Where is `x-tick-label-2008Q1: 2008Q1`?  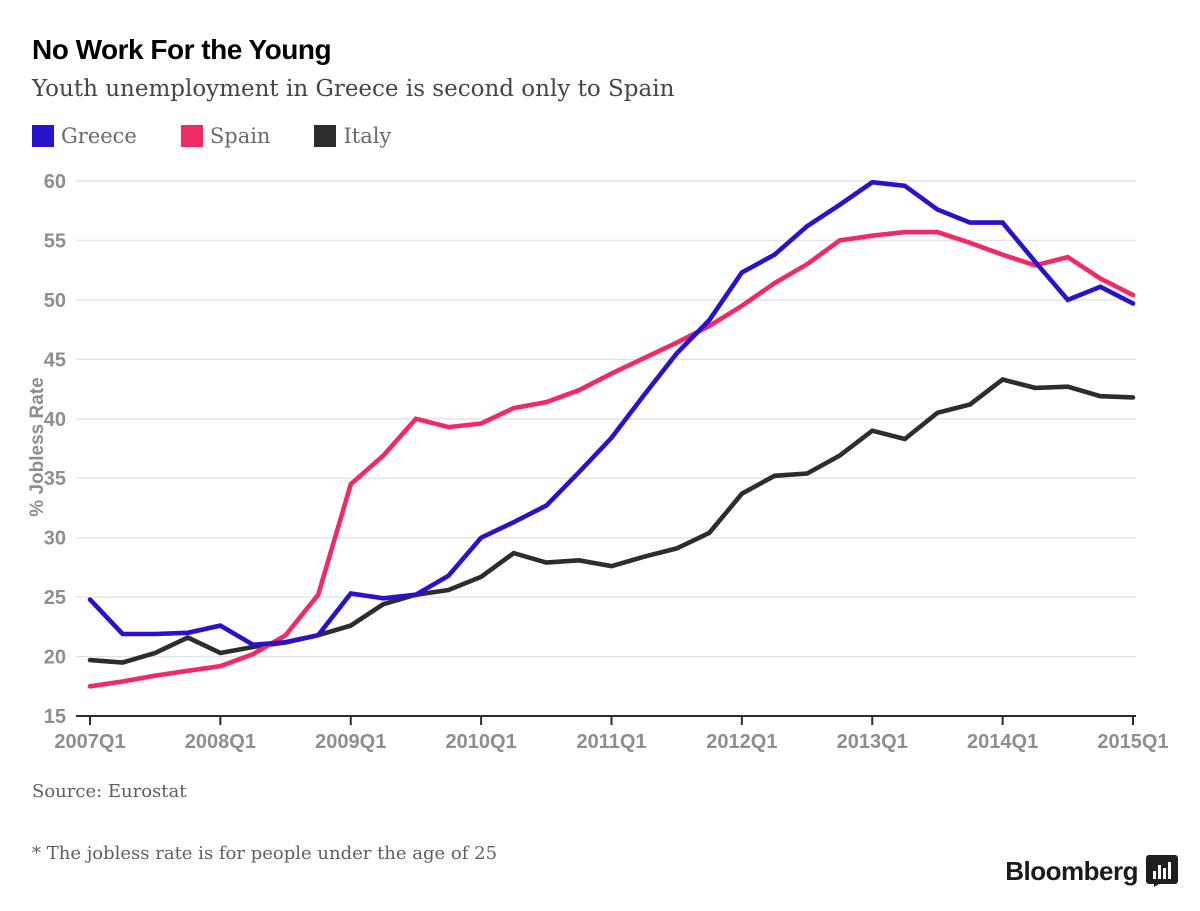
x-tick-label-2008Q1: 2008Q1 is located at coordinates (220, 742).